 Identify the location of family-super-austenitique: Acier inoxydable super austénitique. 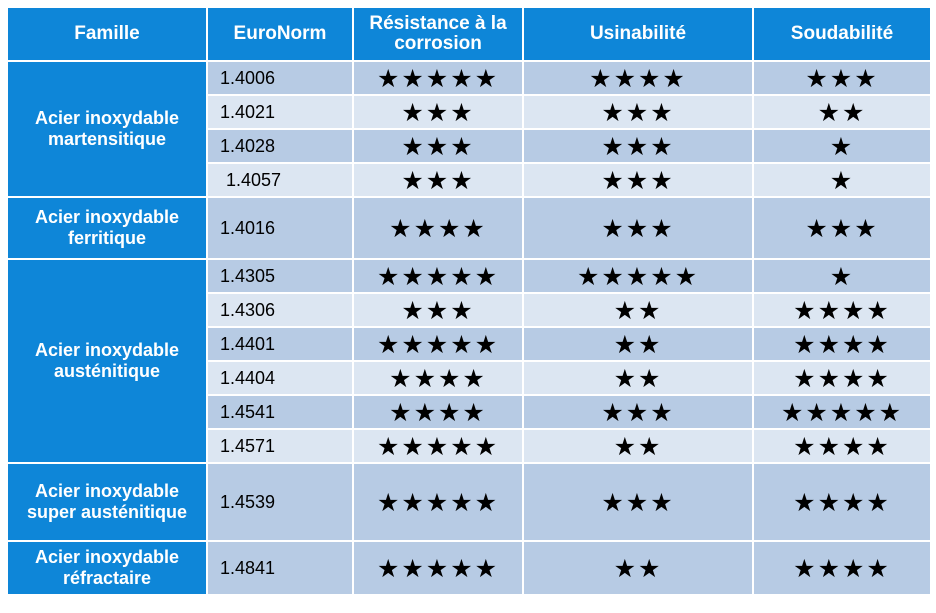
(107, 502).